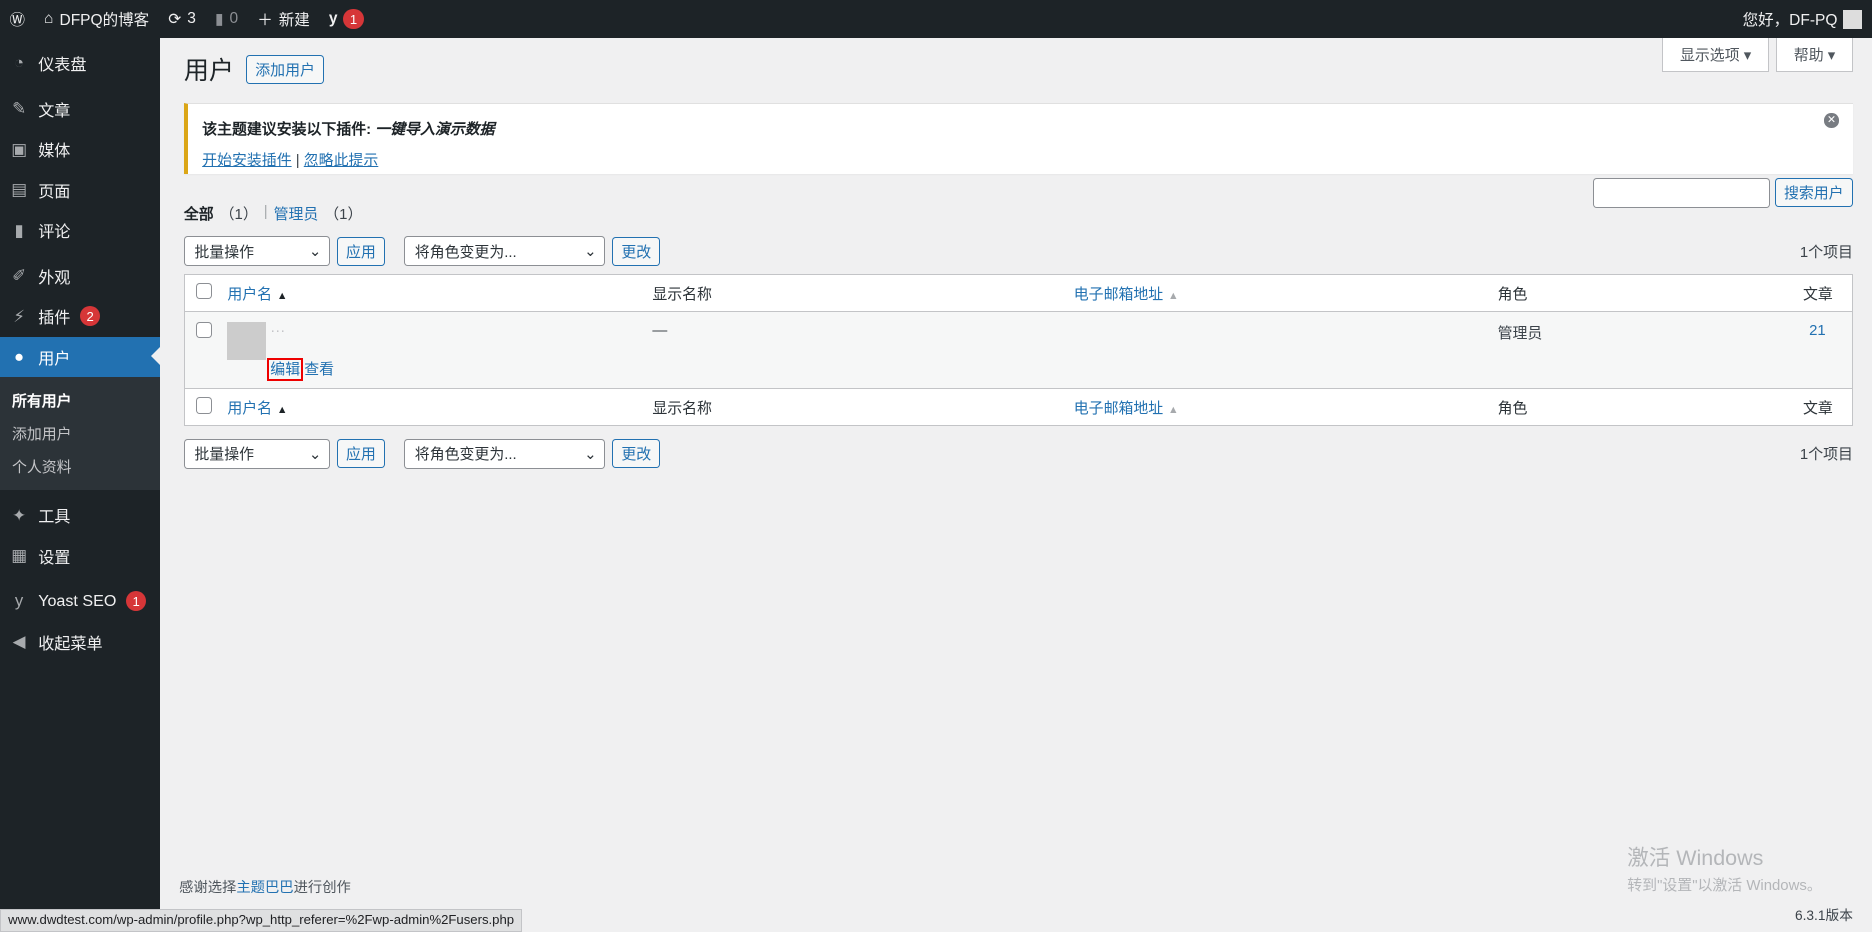 This screenshot has width=1872, height=932. What do you see at coordinates (97, 20) in the screenshot?
I see `site-link: ⌂ DFPQ的博客` at bounding box center [97, 20].